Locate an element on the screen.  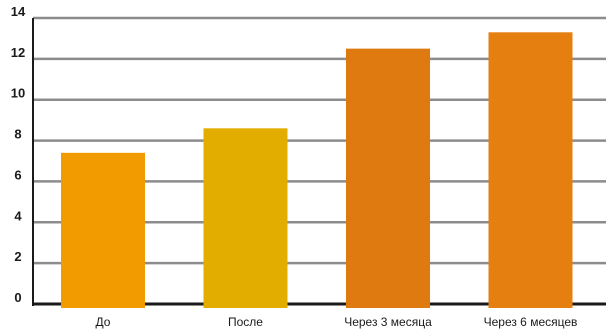
x-tick-label: Через 6 месяцев is located at coordinates (531, 322).